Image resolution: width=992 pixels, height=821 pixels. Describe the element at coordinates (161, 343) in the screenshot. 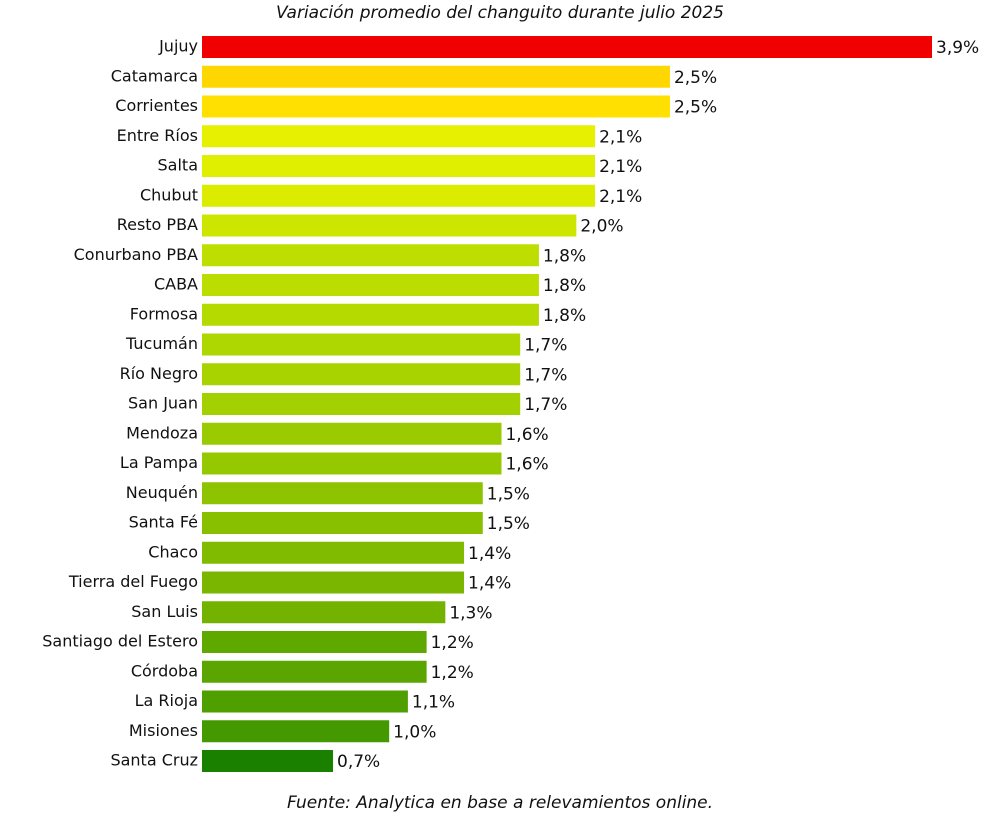

I see `category-label: Tucumán` at that location.